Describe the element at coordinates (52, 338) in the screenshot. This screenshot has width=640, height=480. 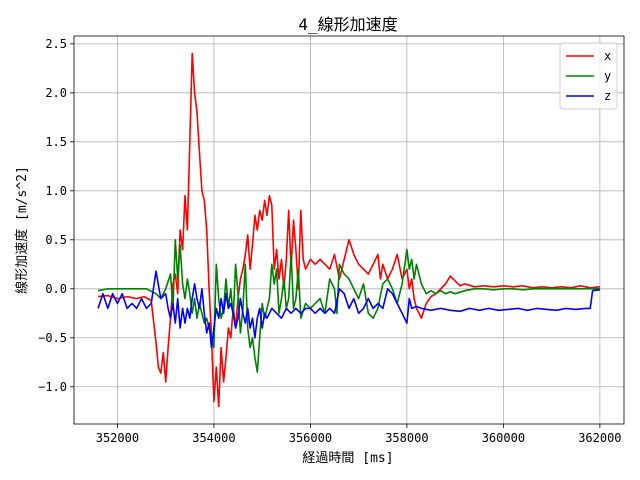
I see `y-tick-label: −0.5` at that location.